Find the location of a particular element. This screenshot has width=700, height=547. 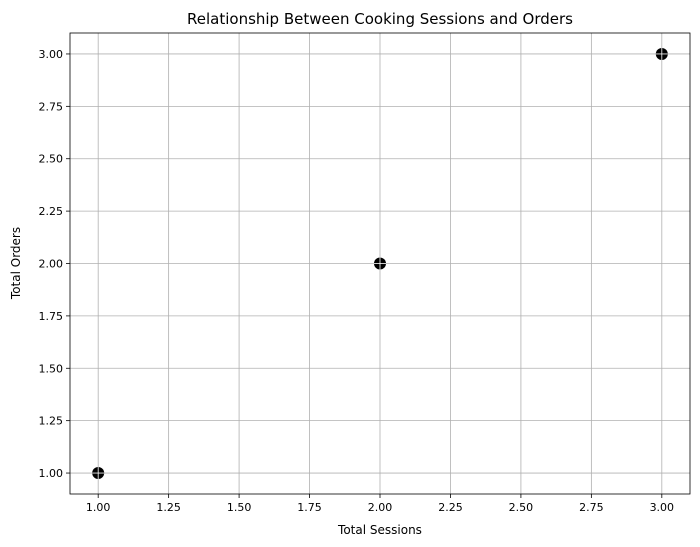

x-tick-label: 1.75 is located at coordinates (309, 507).